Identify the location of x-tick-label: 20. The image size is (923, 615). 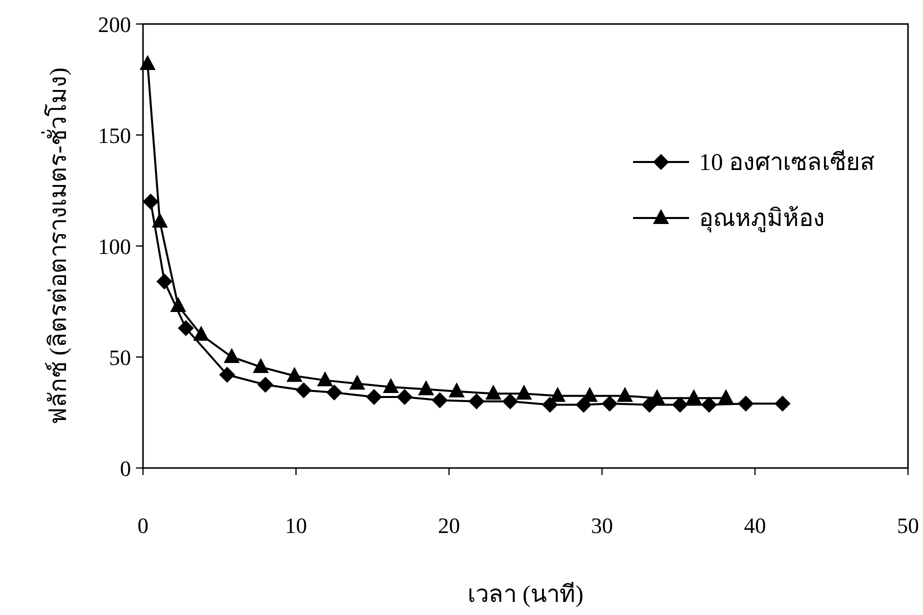
(449, 525).